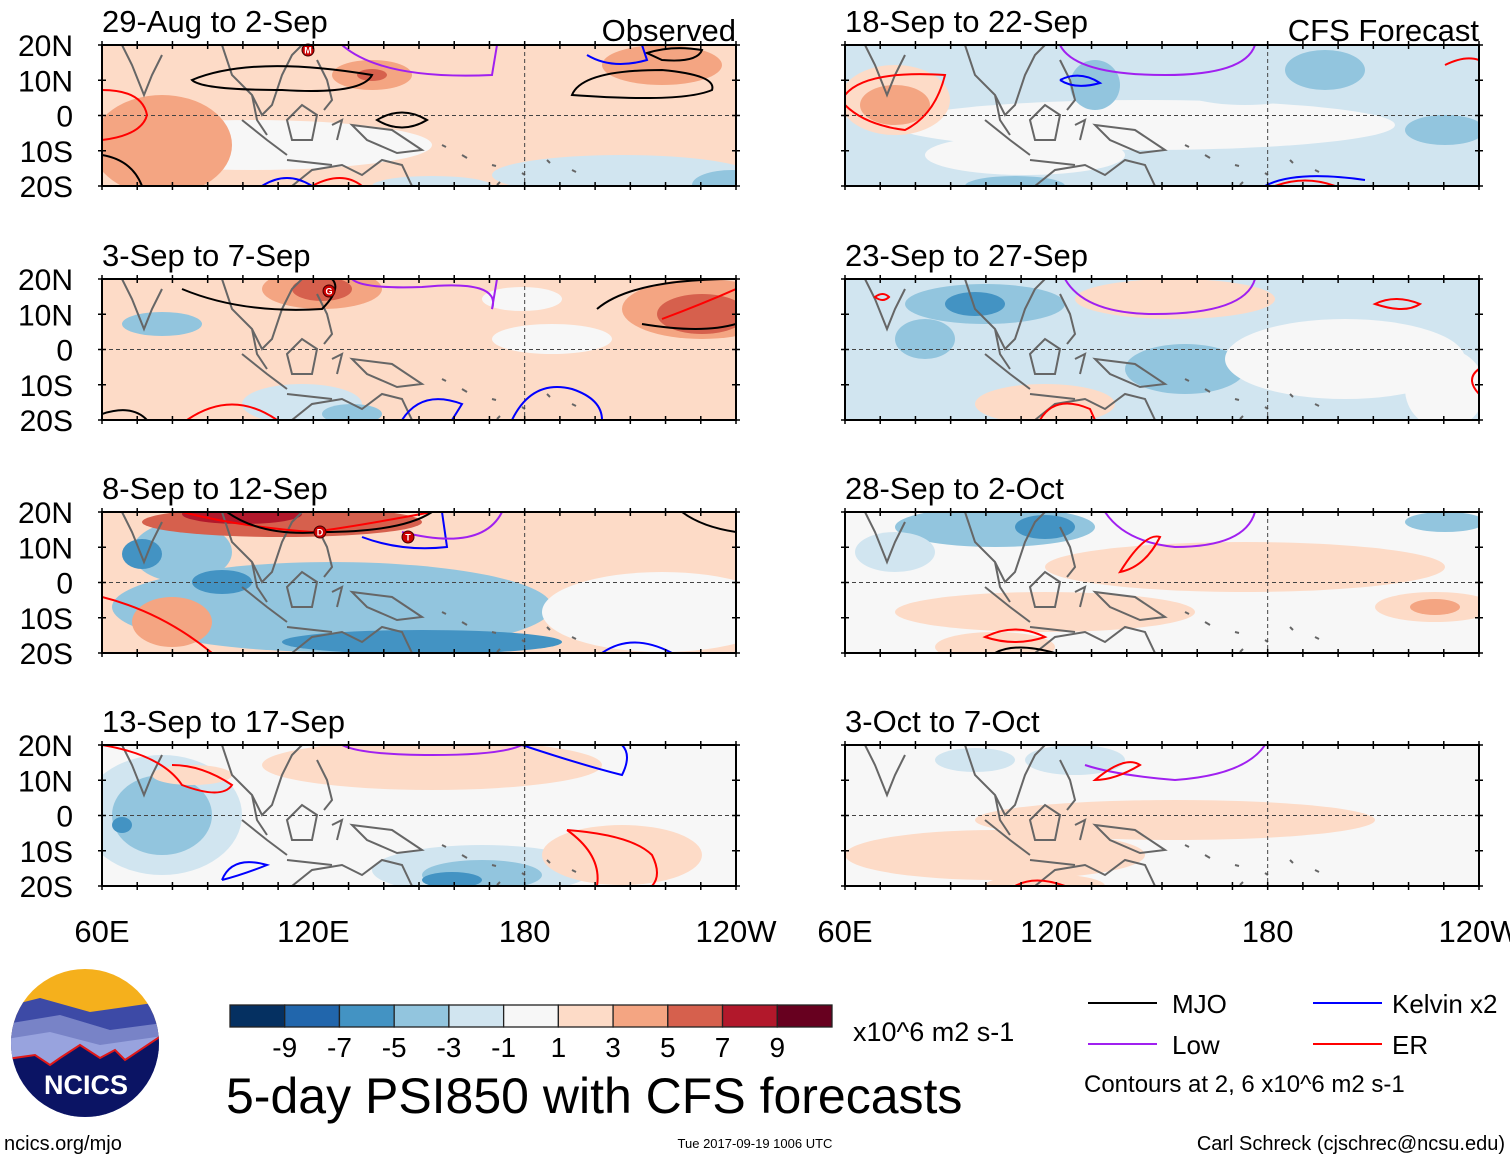  Describe the element at coordinates (1244, 1084) in the screenshot. I see `contour-note: Contours at 2, 6 x10^6 m2 s-1` at that location.